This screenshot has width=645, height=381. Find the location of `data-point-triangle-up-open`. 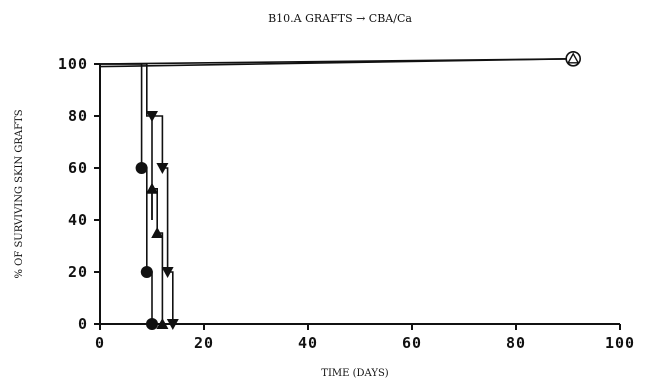

data-point-triangle-up-open is located at coordinates (573, 58).